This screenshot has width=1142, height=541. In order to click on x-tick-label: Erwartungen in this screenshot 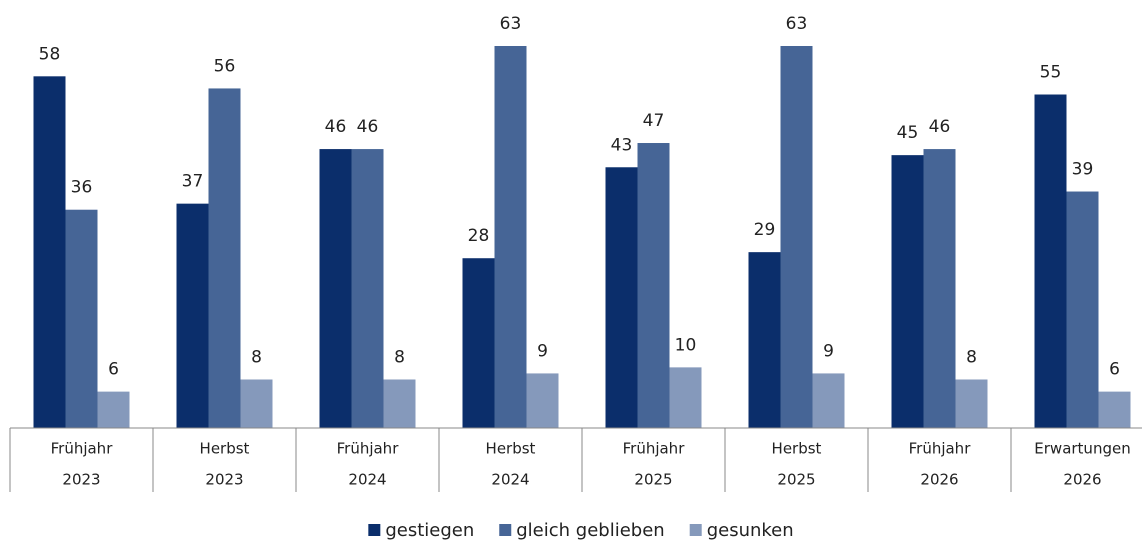, I will do `click(1082, 449)`.